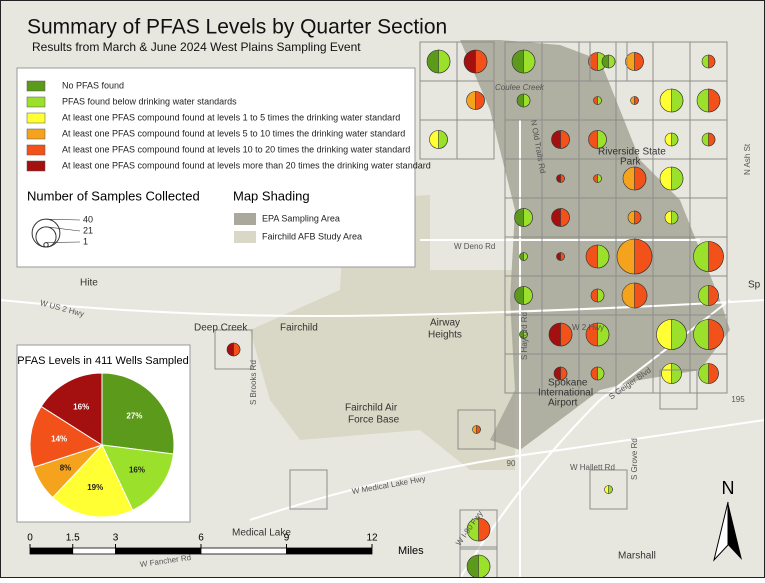 This screenshot has width=765, height=583. I want to click on road-label: S Brooks Rd, so click(253, 382).